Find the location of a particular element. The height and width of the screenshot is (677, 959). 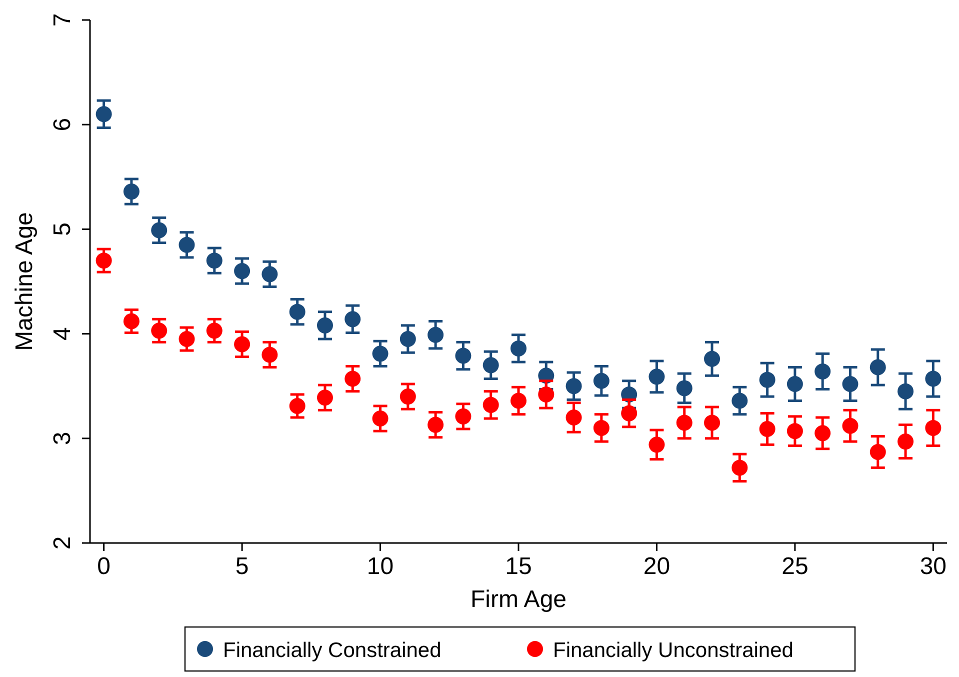

y-tick-label: 7 is located at coordinates (62, 20).